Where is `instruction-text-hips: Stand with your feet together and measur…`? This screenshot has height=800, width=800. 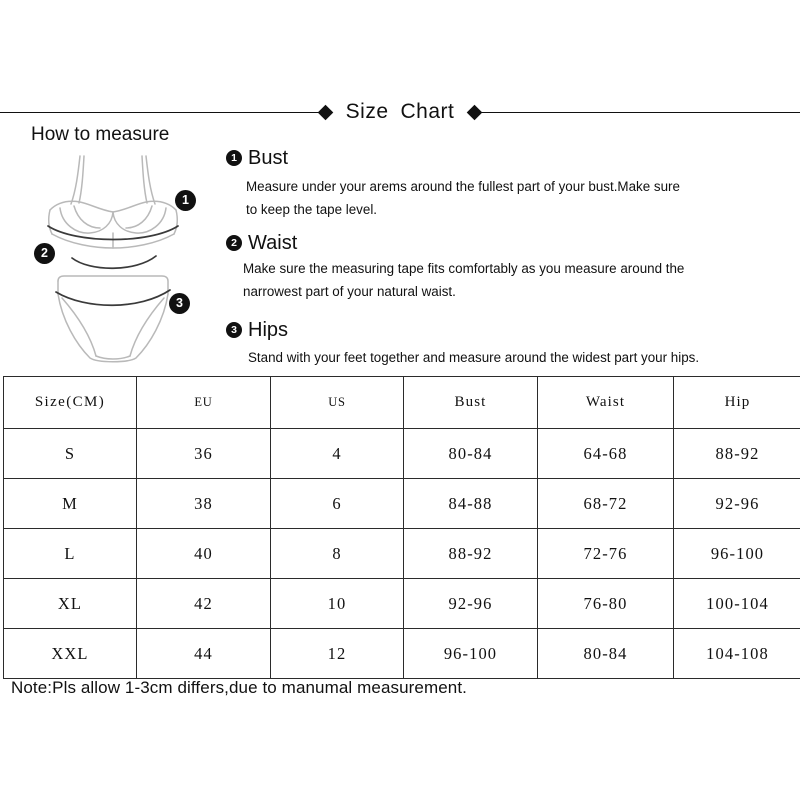 instruction-text-hips: Stand with your feet together and measur… is located at coordinates (473, 357).